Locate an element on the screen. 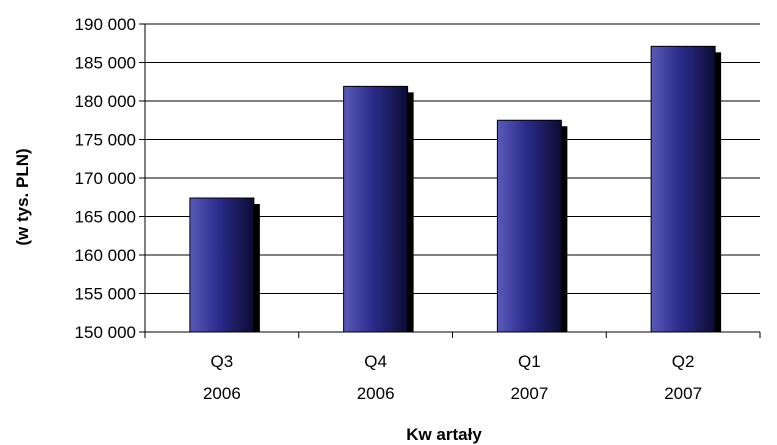  y-axis-title: (w tys. PLN) is located at coordinates (22, 196).